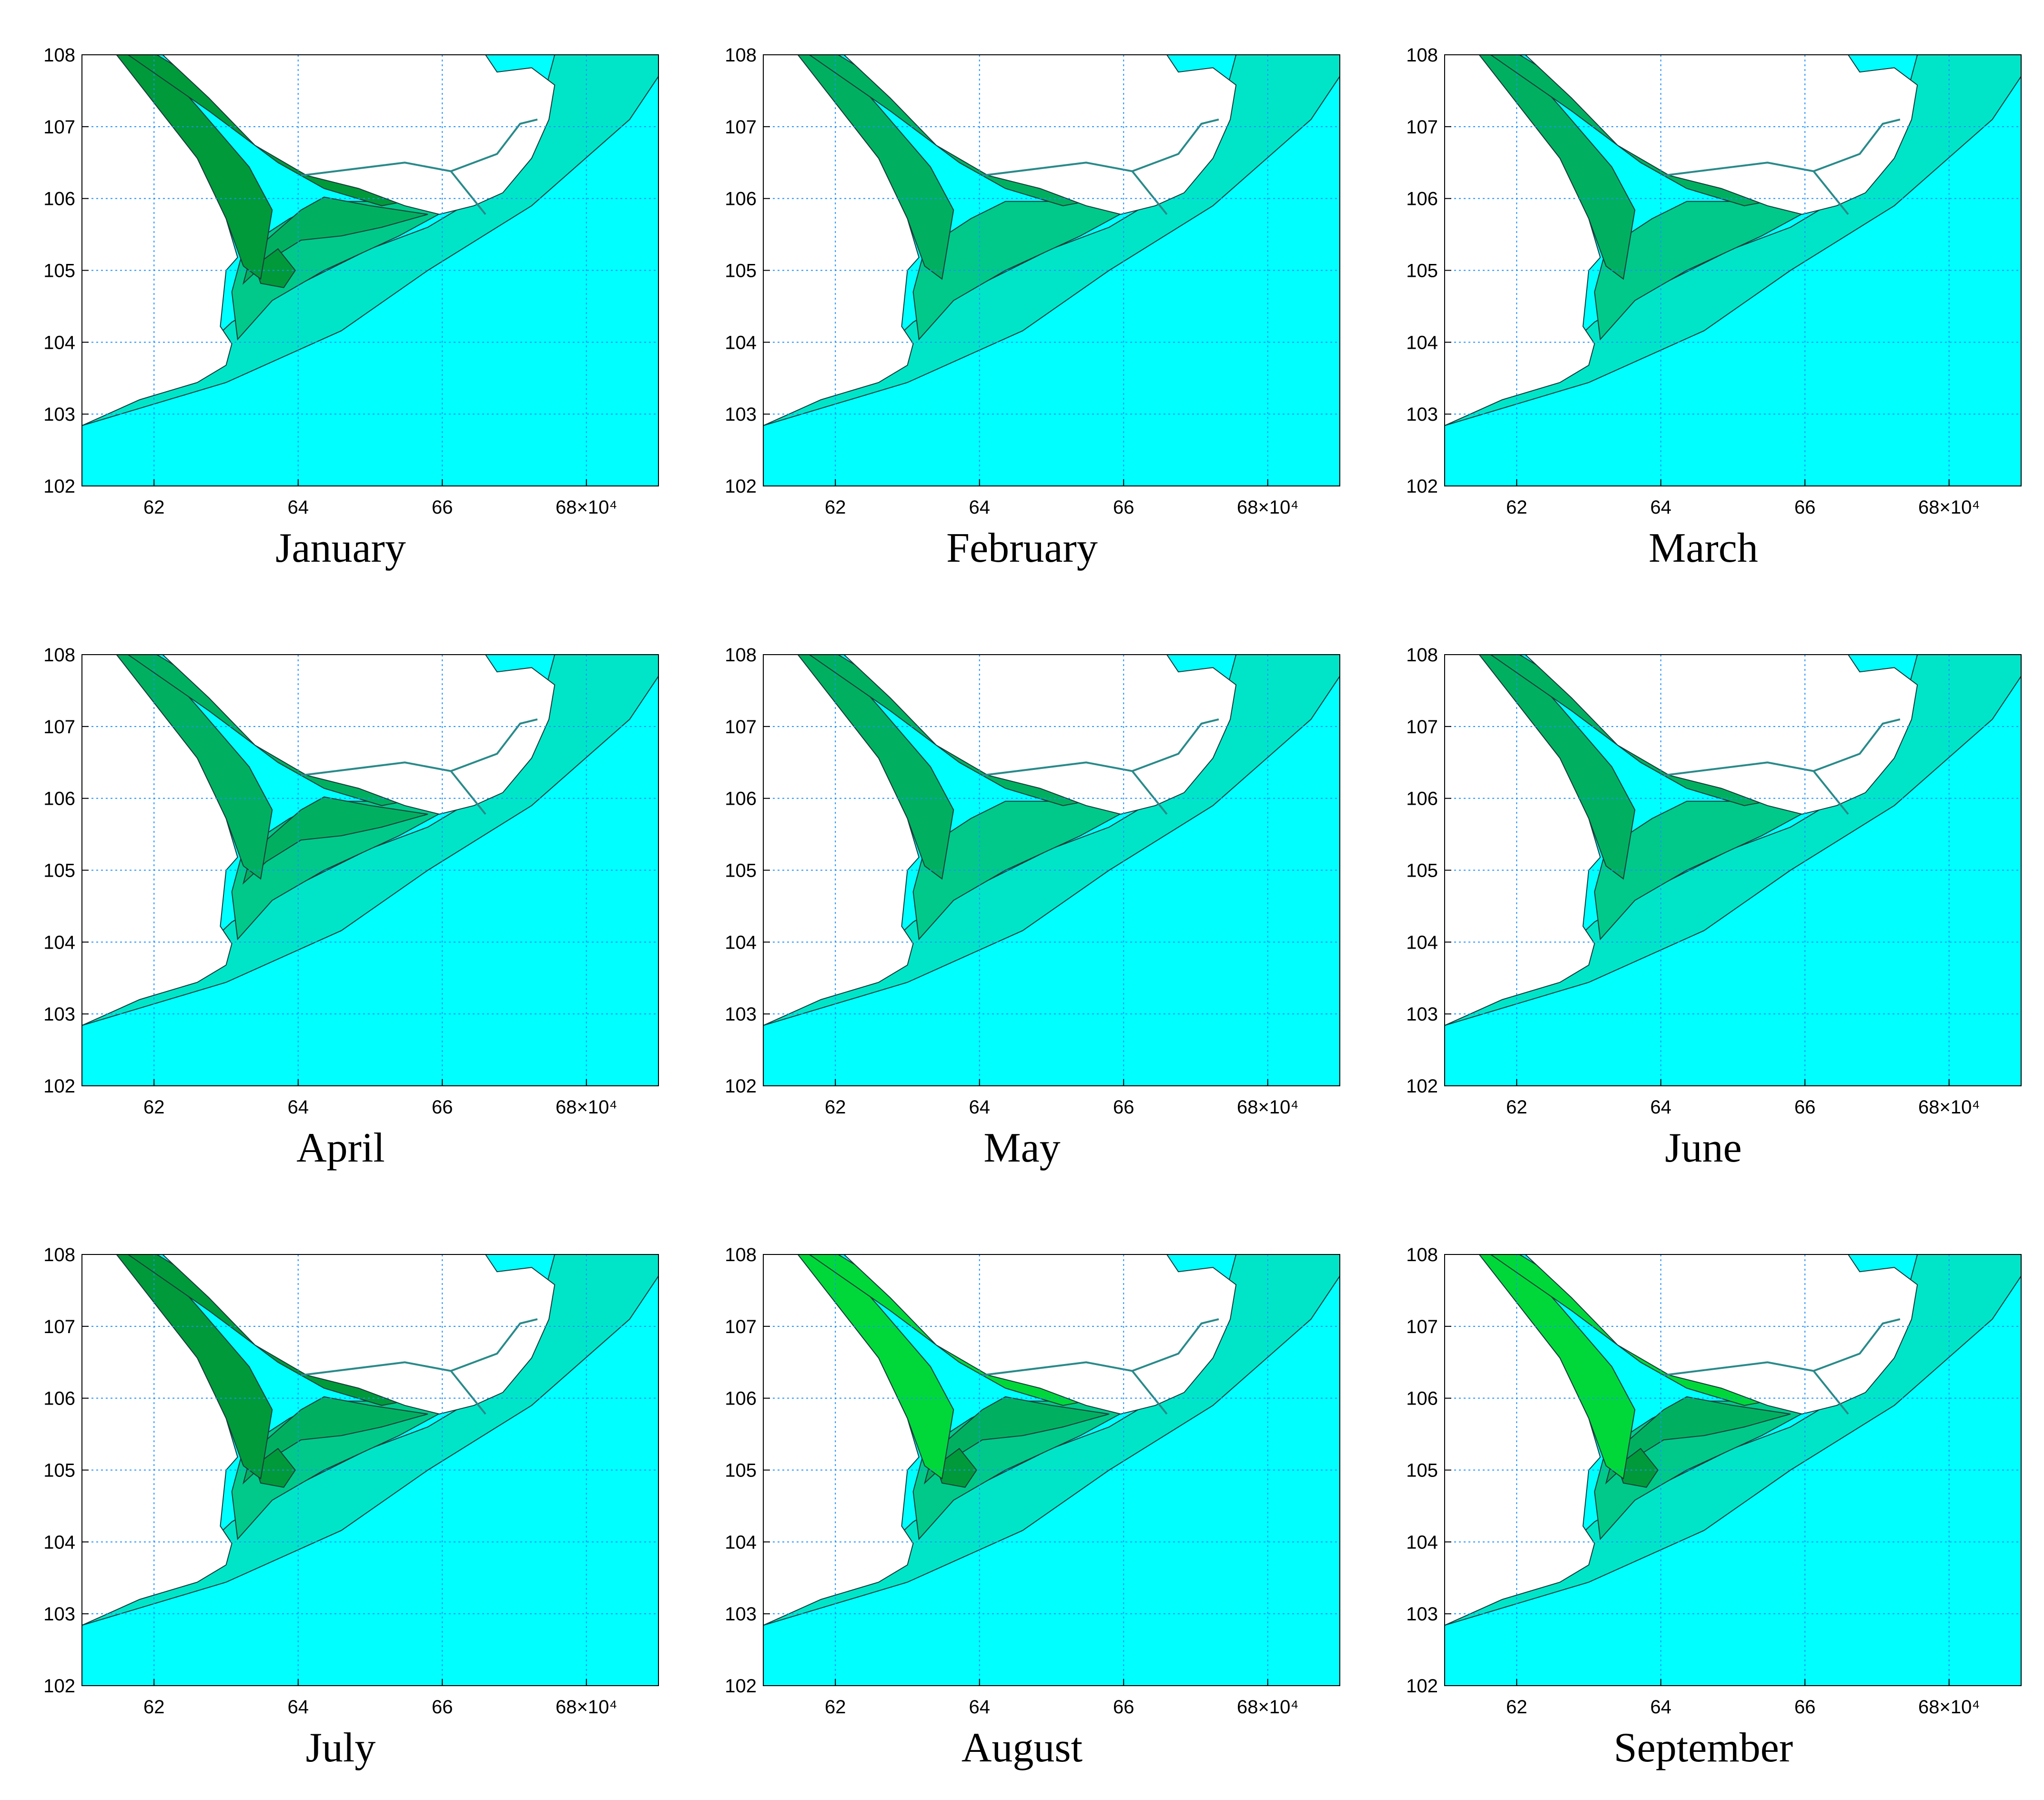 The height and width of the screenshot is (1800, 2044). Describe the element at coordinates (340, 1148) in the screenshot. I see `month-caption: April` at that location.